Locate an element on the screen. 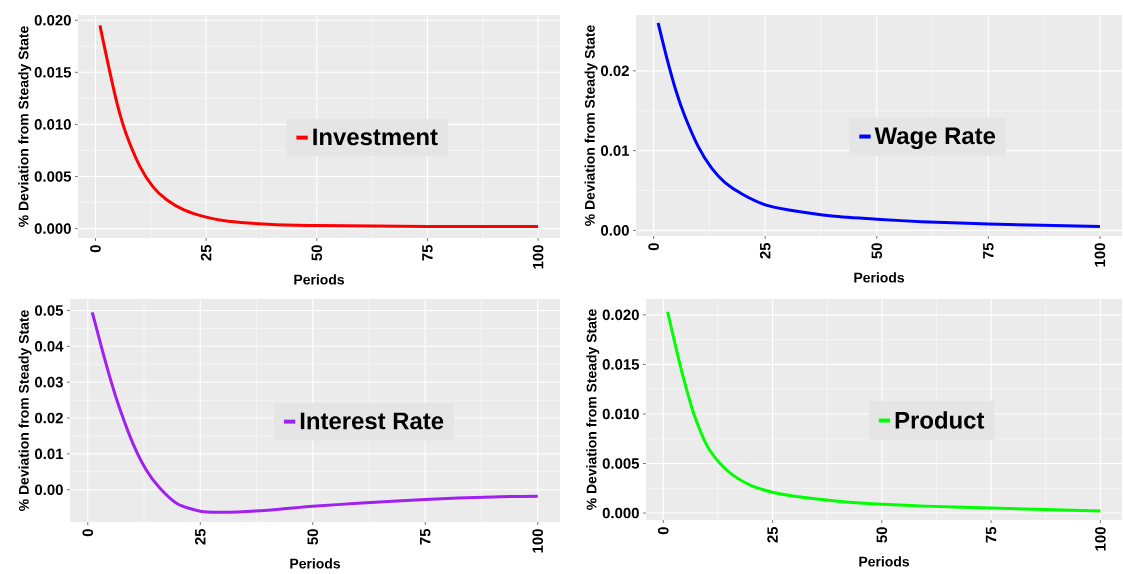  y-tick-label: 0.04 is located at coordinates (49, 346).